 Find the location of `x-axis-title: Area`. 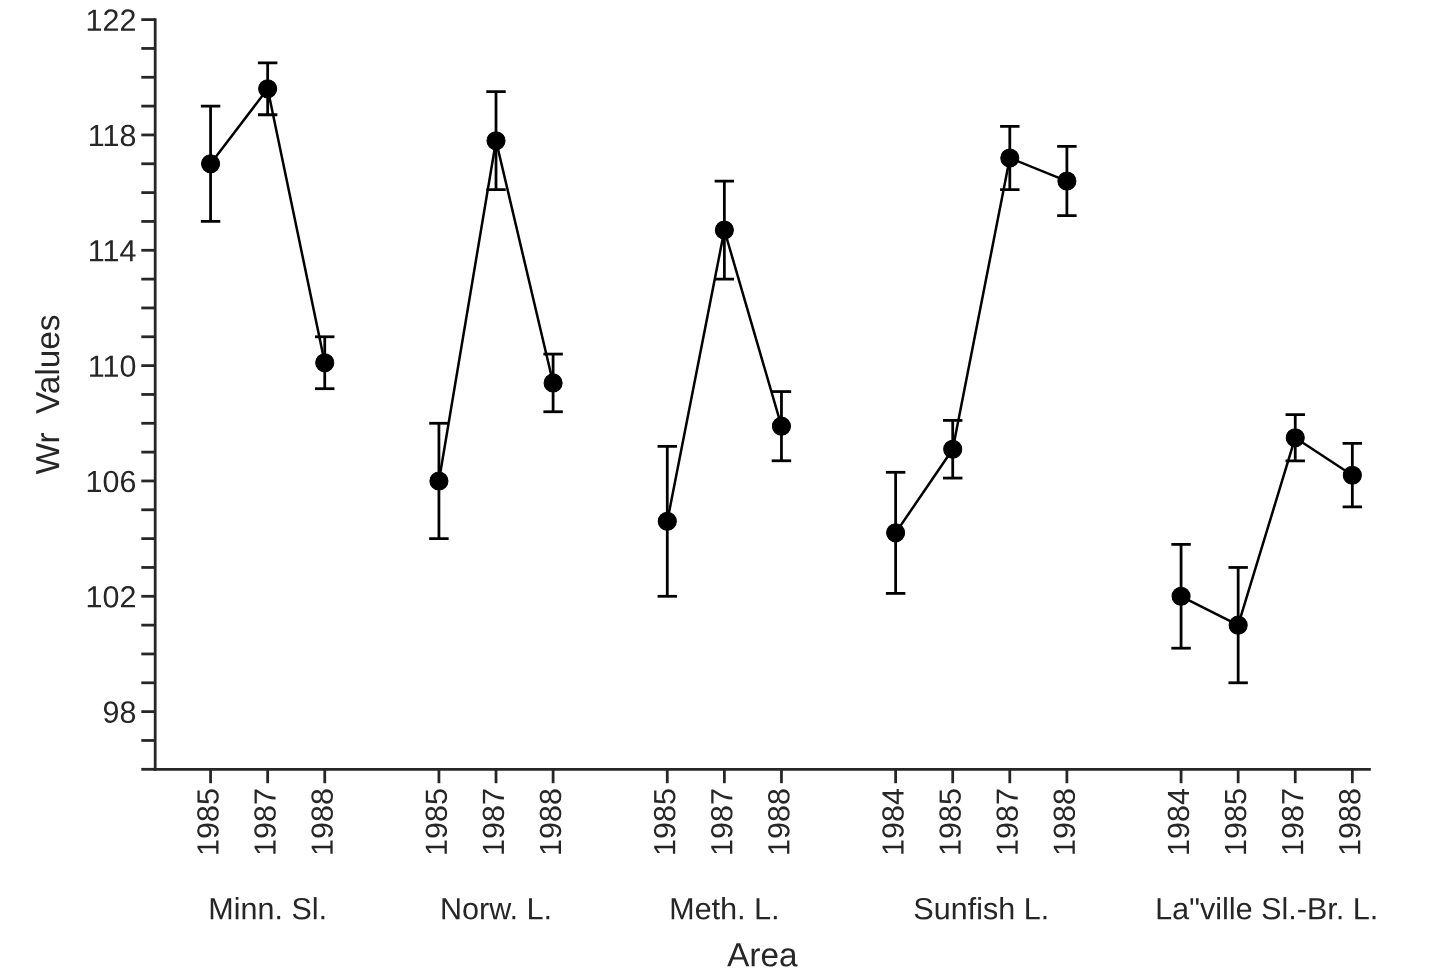

x-axis-title: Area is located at coordinates (762, 955).